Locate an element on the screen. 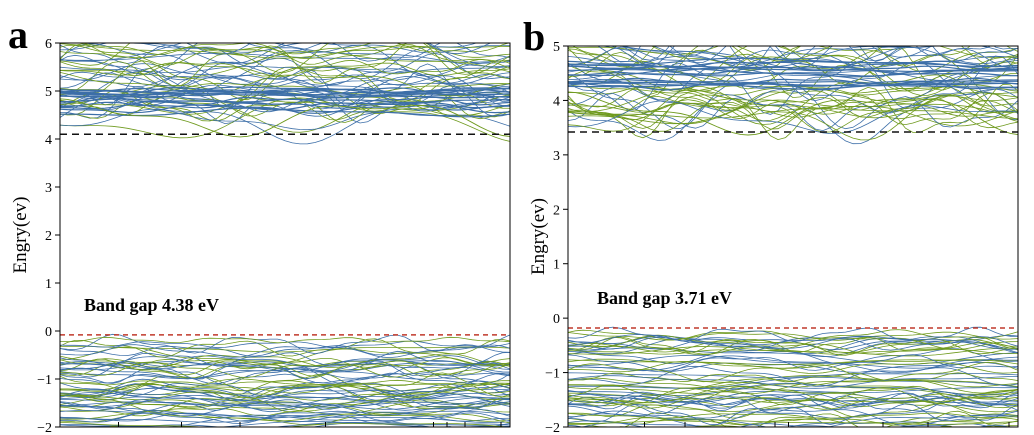 This screenshot has width=1034, height=435. y-tick-label: 4 is located at coordinates (48, 140).